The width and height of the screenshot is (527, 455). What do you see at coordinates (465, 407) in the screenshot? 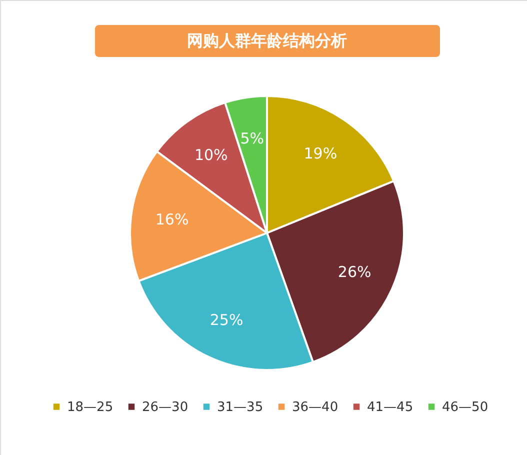
I see `legend-label: 46—50` at bounding box center [465, 407].